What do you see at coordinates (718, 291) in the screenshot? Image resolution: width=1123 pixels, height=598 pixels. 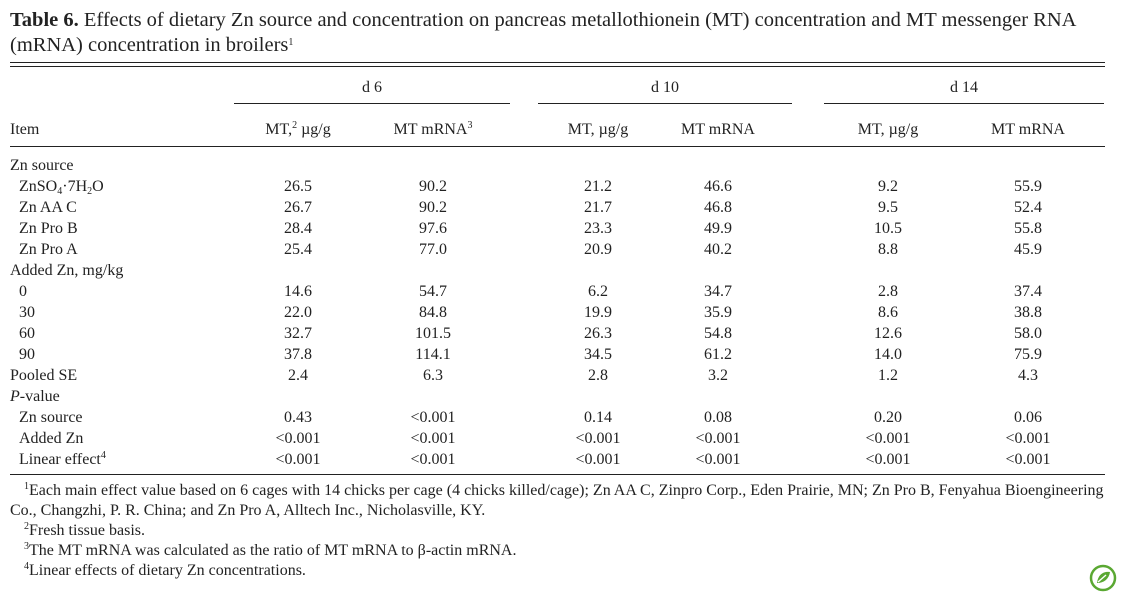 I see `cell-value: 34.7` at bounding box center [718, 291].